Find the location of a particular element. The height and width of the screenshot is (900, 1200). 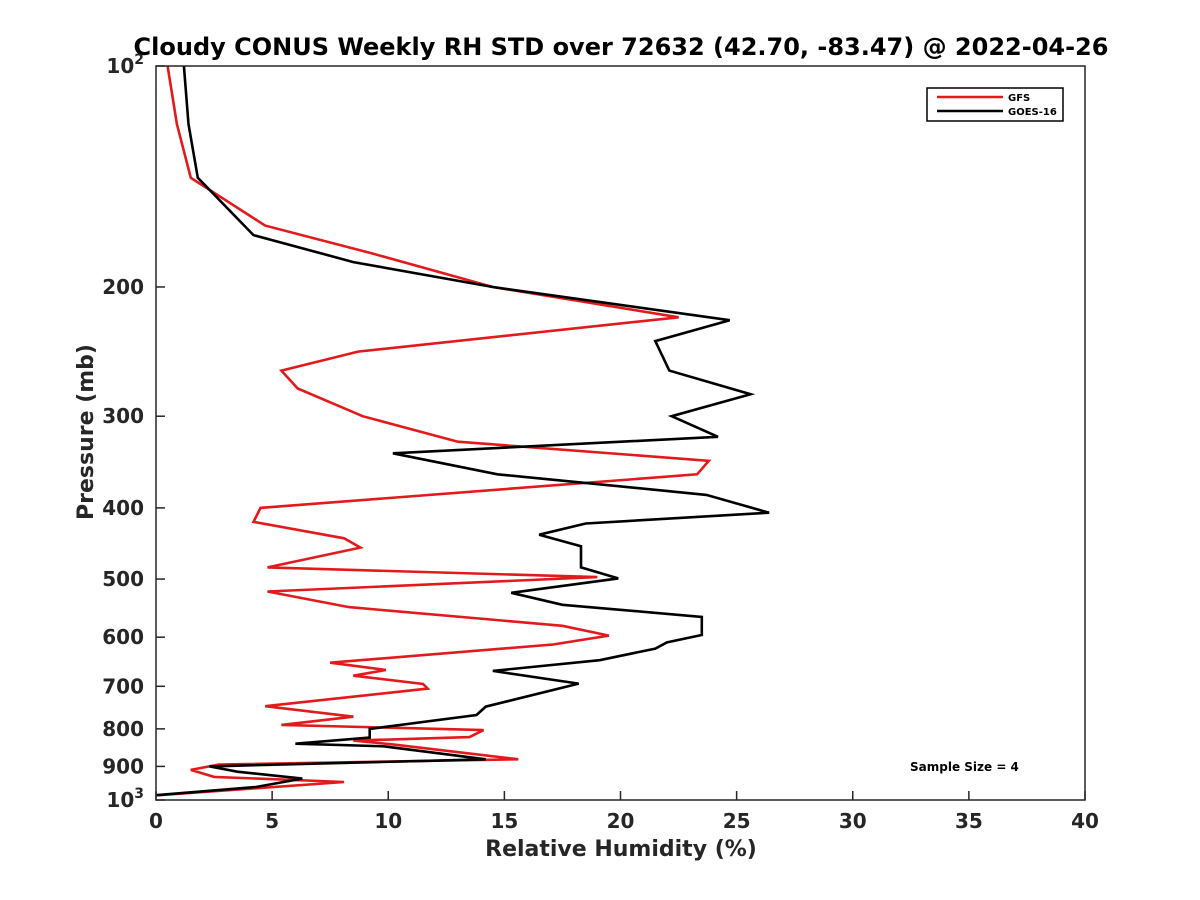

x-tick-label: 5 is located at coordinates (272, 821).